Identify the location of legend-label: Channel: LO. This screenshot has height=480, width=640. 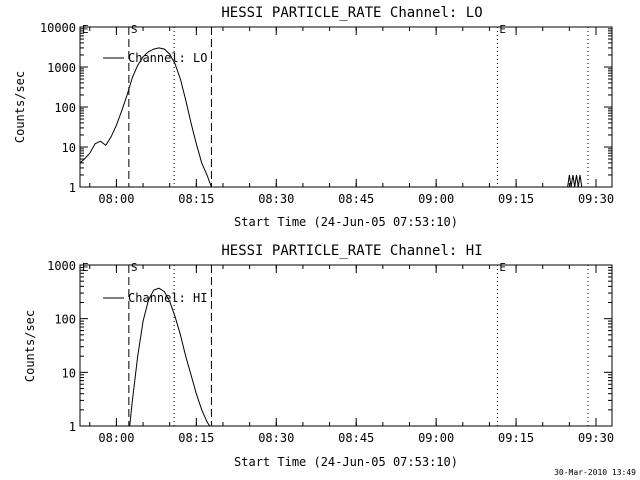
(167, 58).